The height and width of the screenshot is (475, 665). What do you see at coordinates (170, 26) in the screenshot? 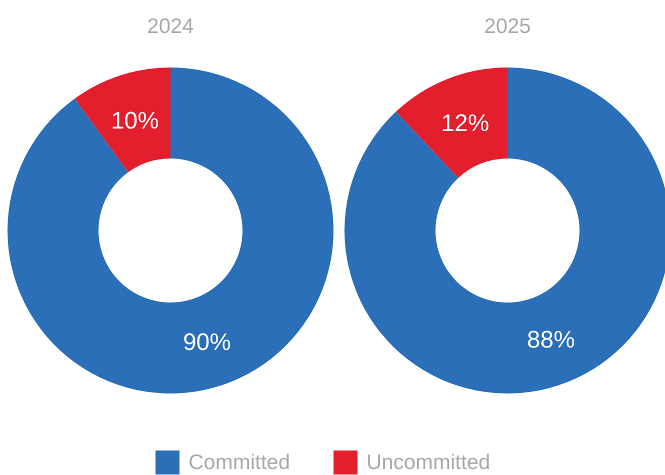
I see `chart-title: 2024` at bounding box center [170, 26].